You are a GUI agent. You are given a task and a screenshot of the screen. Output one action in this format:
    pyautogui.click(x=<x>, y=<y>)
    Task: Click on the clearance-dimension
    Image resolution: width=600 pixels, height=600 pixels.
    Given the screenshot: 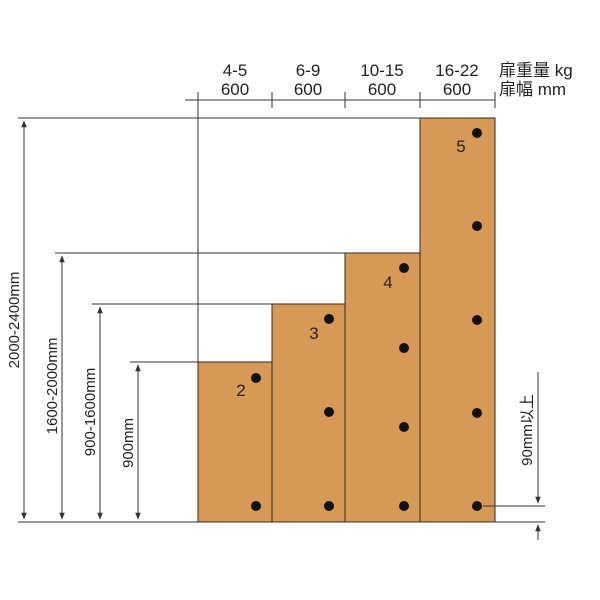 What is the action you would take?
    pyautogui.click(x=514, y=456)
    